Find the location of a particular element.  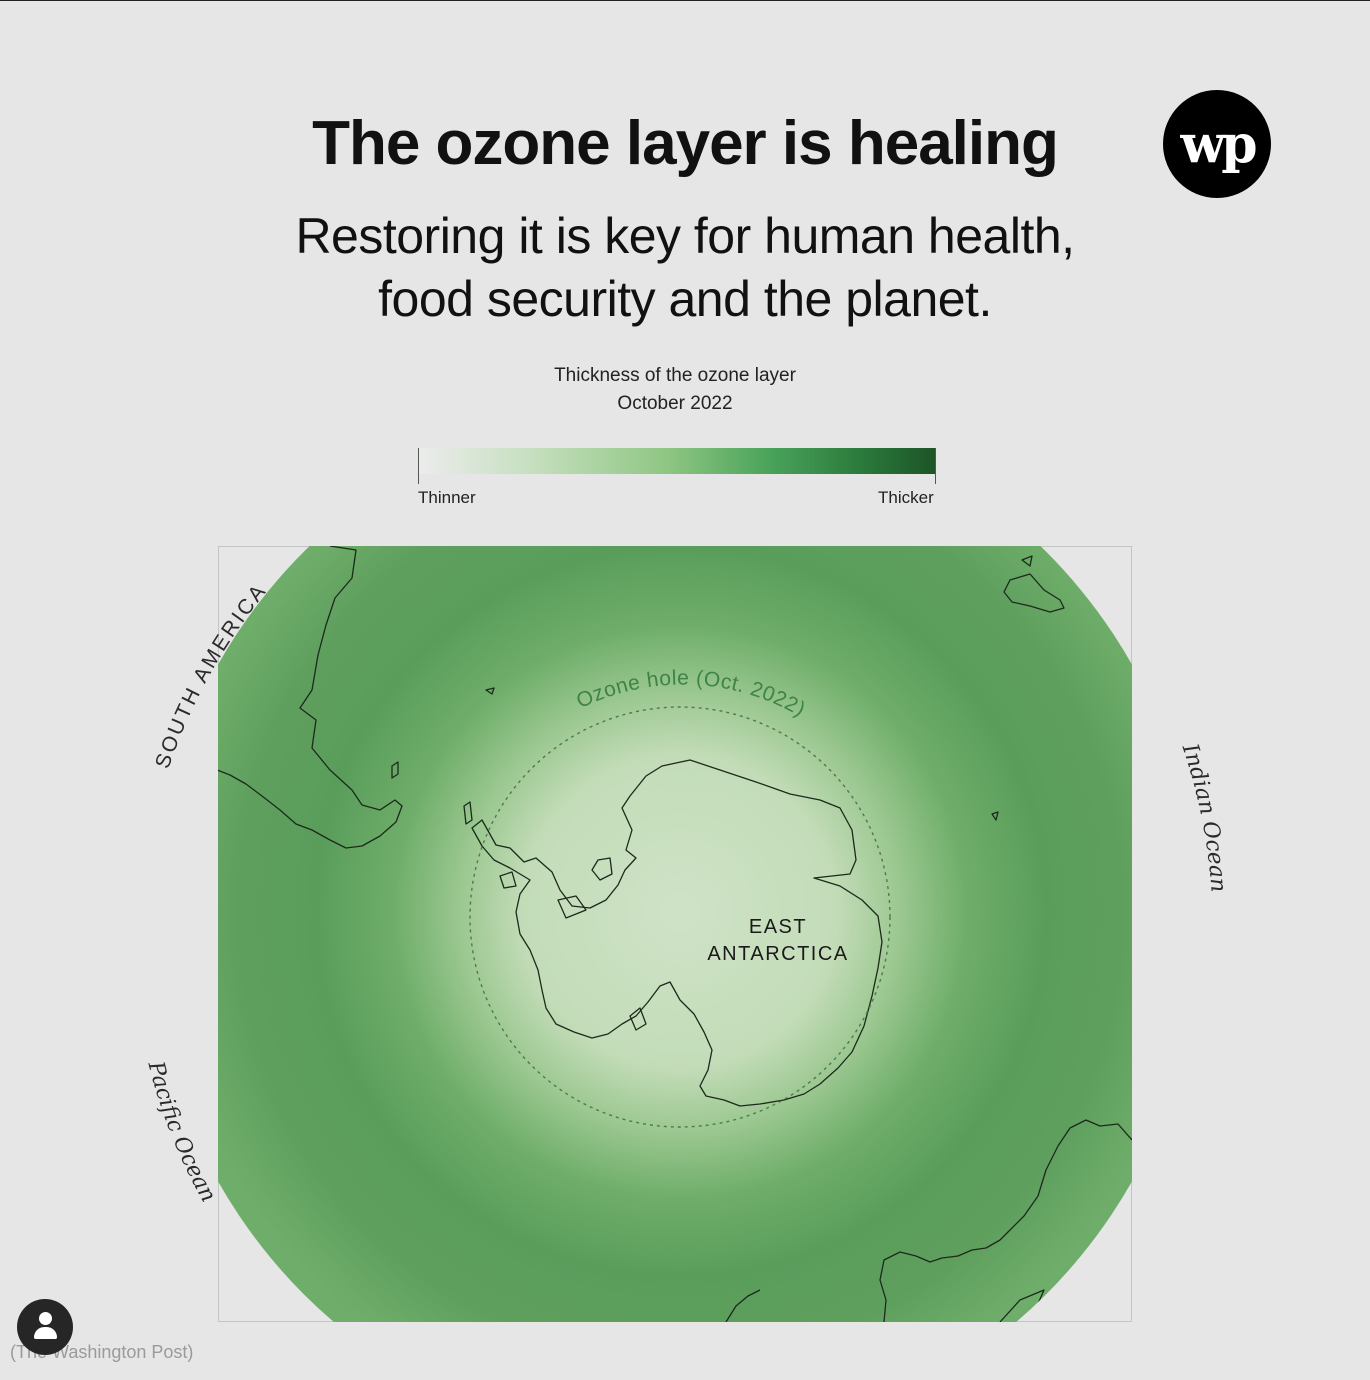

pacific-ocean-label: Pacific Ocean is located at coordinates (181, 1132).